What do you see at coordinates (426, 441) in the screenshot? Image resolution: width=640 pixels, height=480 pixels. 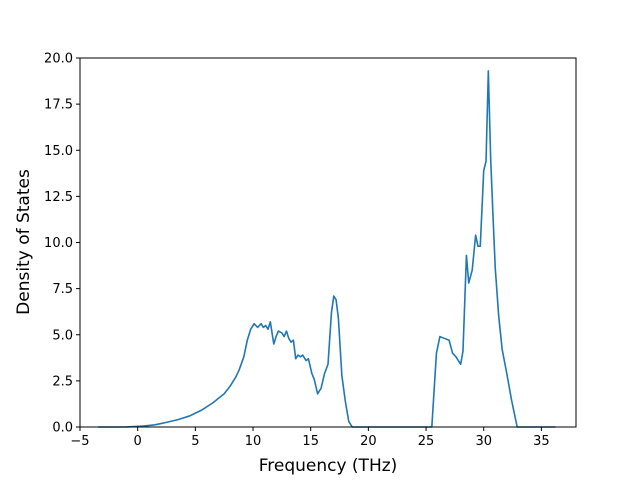 I see `x-tick-label: 25` at bounding box center [426, 441].